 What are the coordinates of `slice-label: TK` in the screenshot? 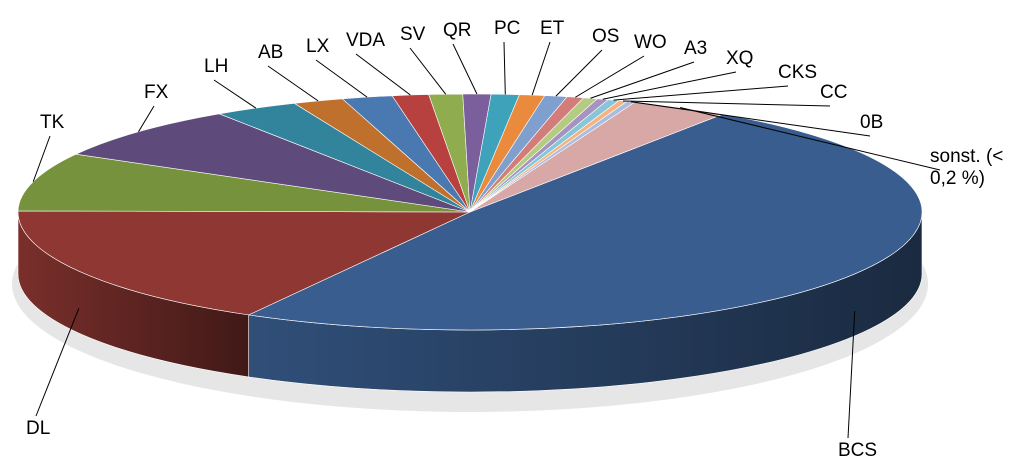 It's located at (52, 122).